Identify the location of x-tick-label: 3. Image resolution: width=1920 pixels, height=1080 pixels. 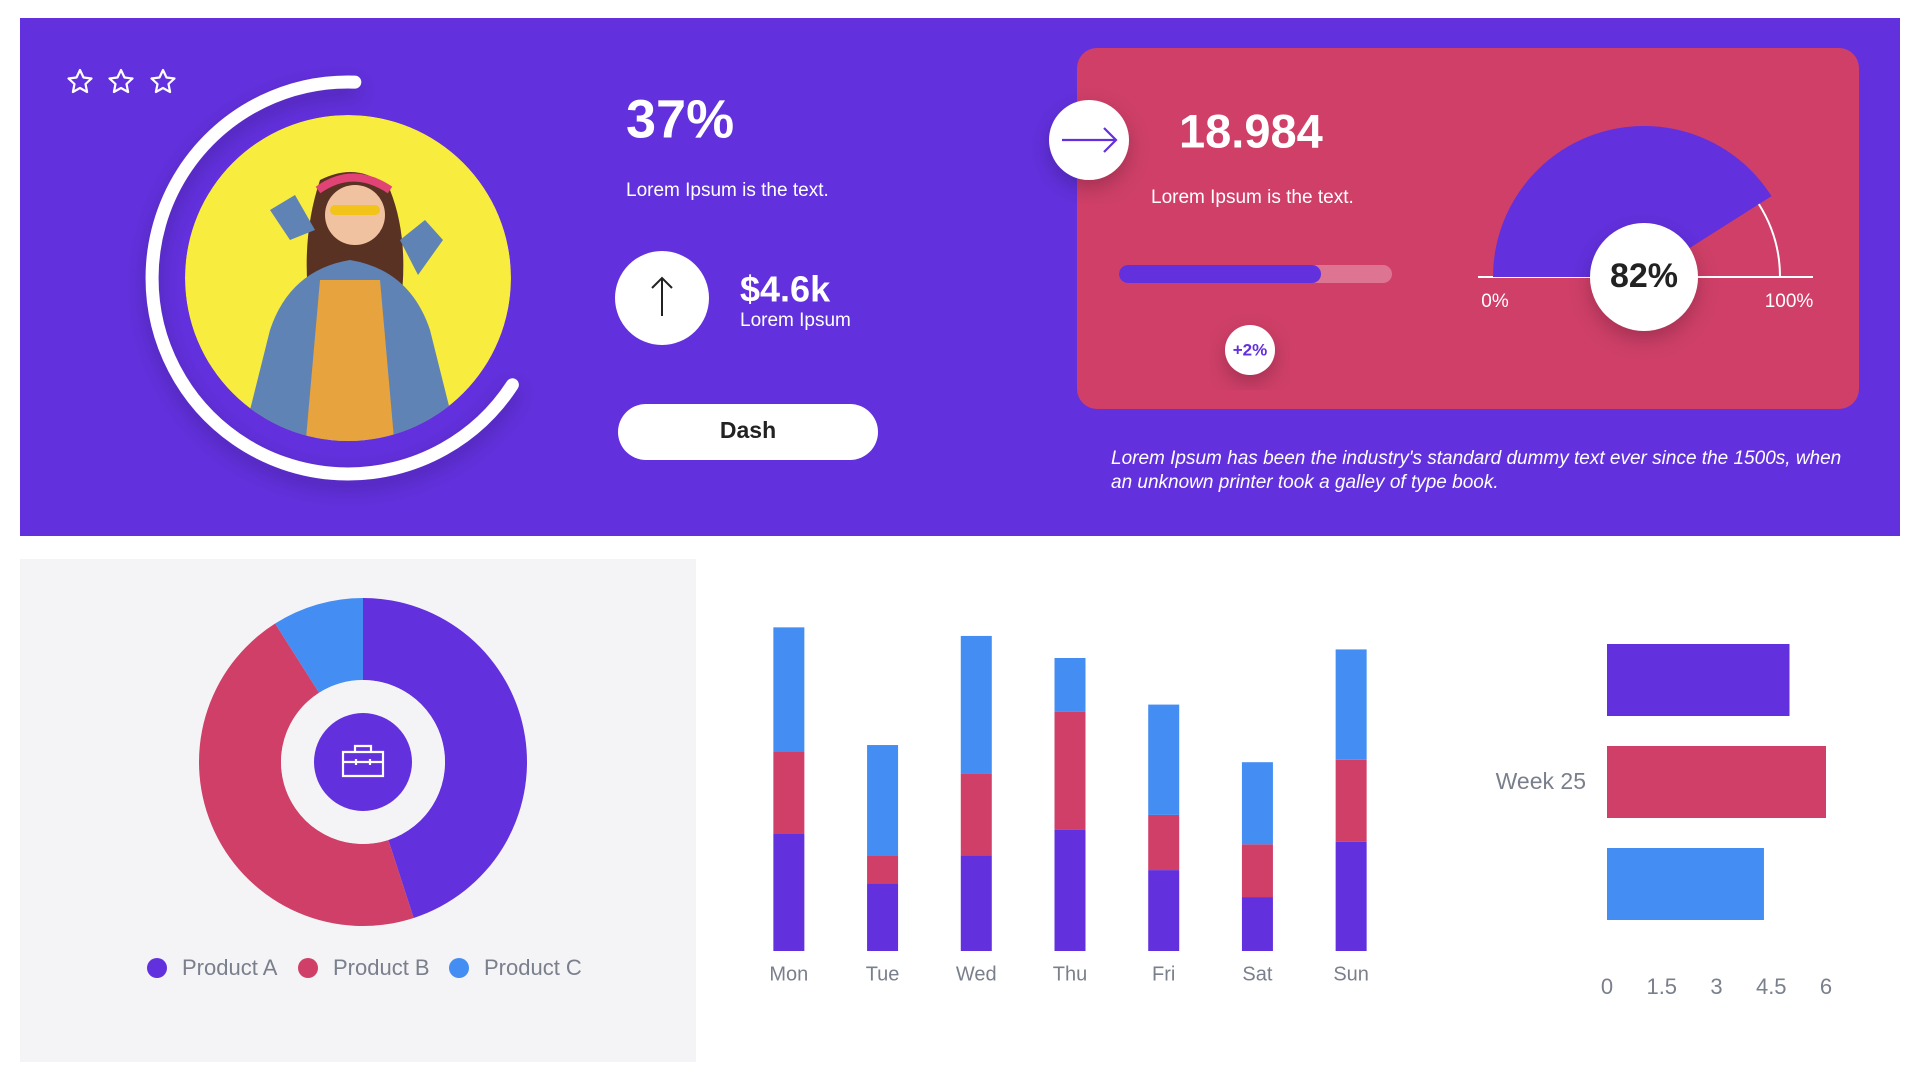
(1716, 986).